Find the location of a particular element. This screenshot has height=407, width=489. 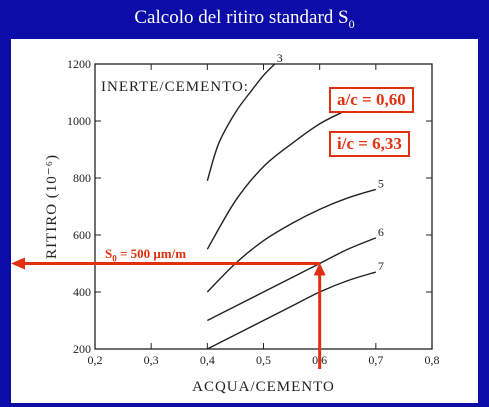

x-tick-label: 0,5 is located at coordinates (263, 360).